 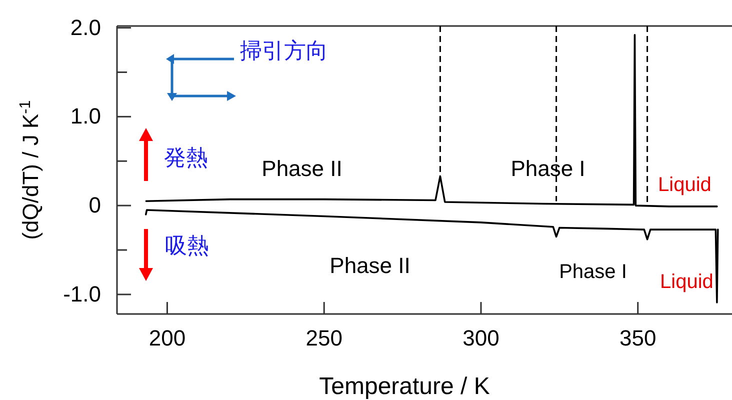 What do you see at coordinates (85, 116) in the screenshot?
I see `y-tick-label: 1.0` at bounding box center [85, 116].